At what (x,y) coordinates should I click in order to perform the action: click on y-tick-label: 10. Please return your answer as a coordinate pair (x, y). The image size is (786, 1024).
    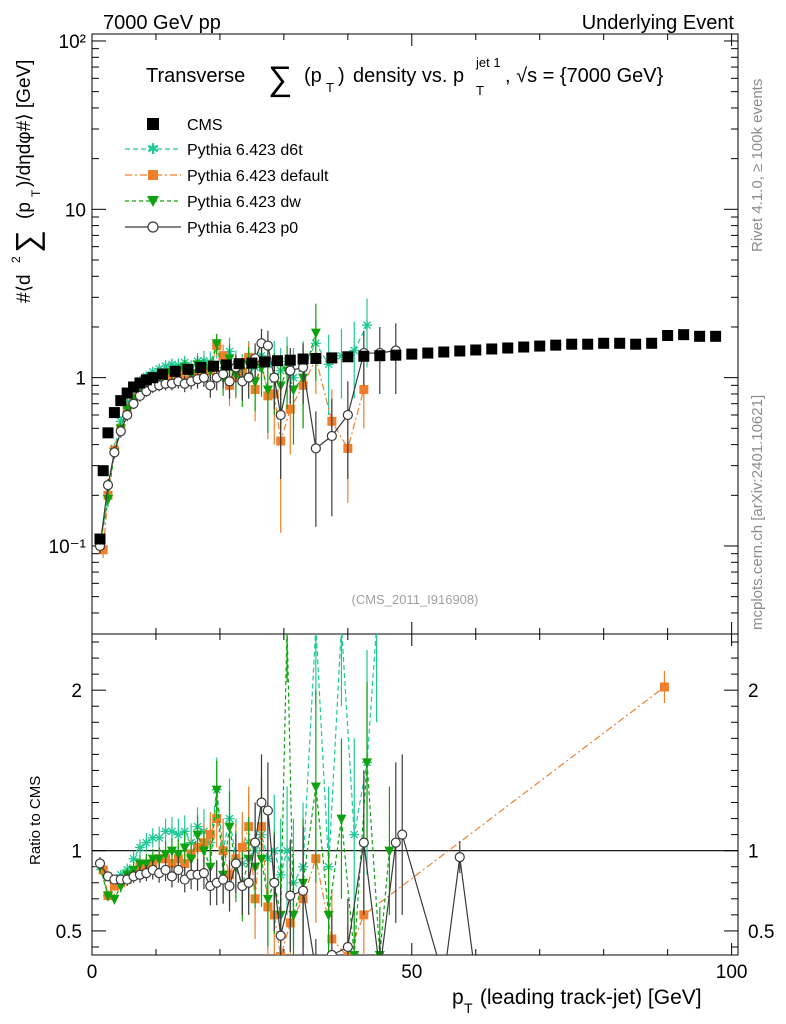
    Looking at the image, I should click on (75, 210).